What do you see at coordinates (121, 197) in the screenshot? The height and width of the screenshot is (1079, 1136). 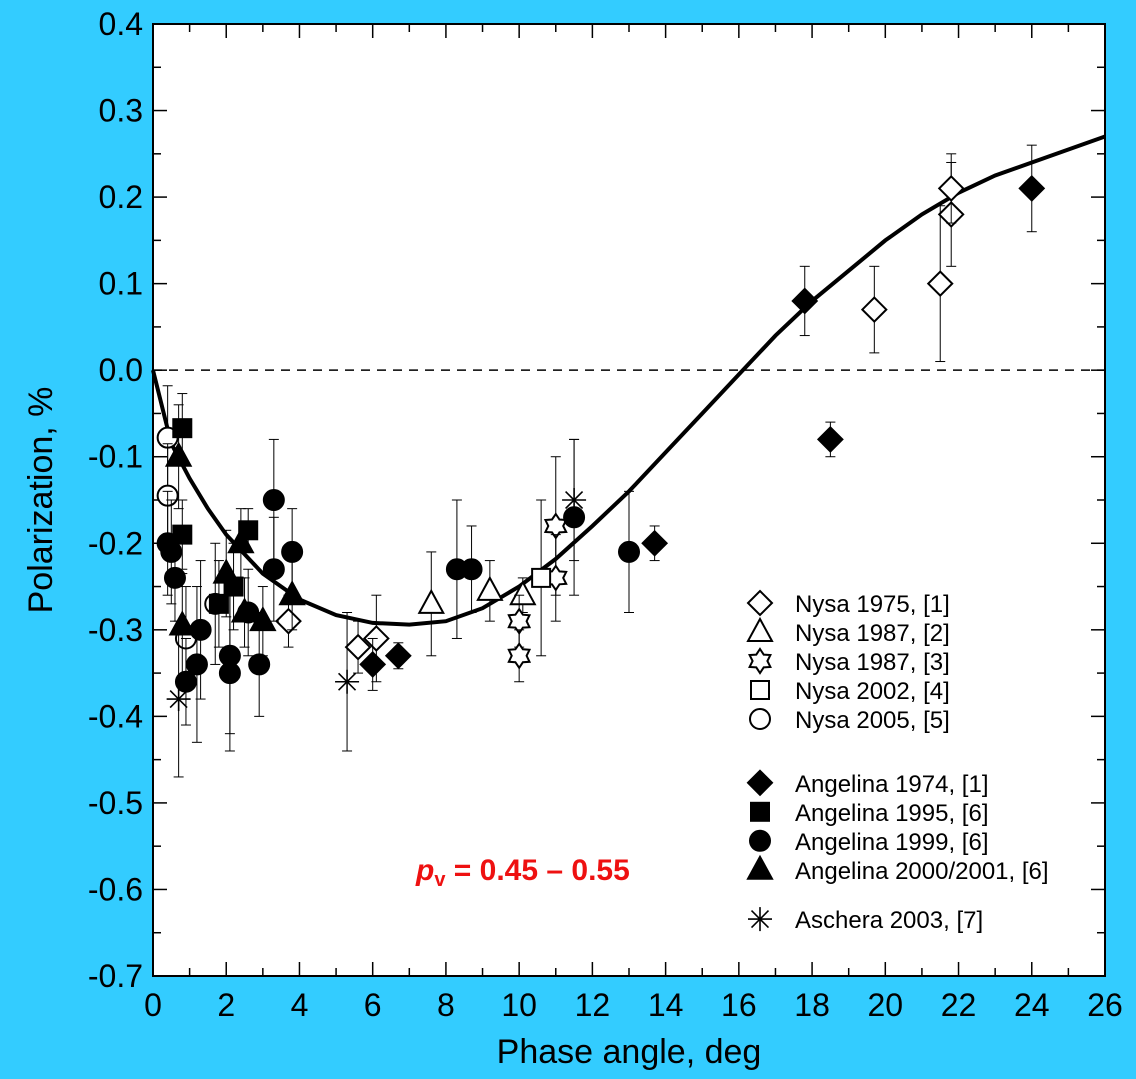 I see `y-tick-label: 0.2` at bounding box center [121, 197].